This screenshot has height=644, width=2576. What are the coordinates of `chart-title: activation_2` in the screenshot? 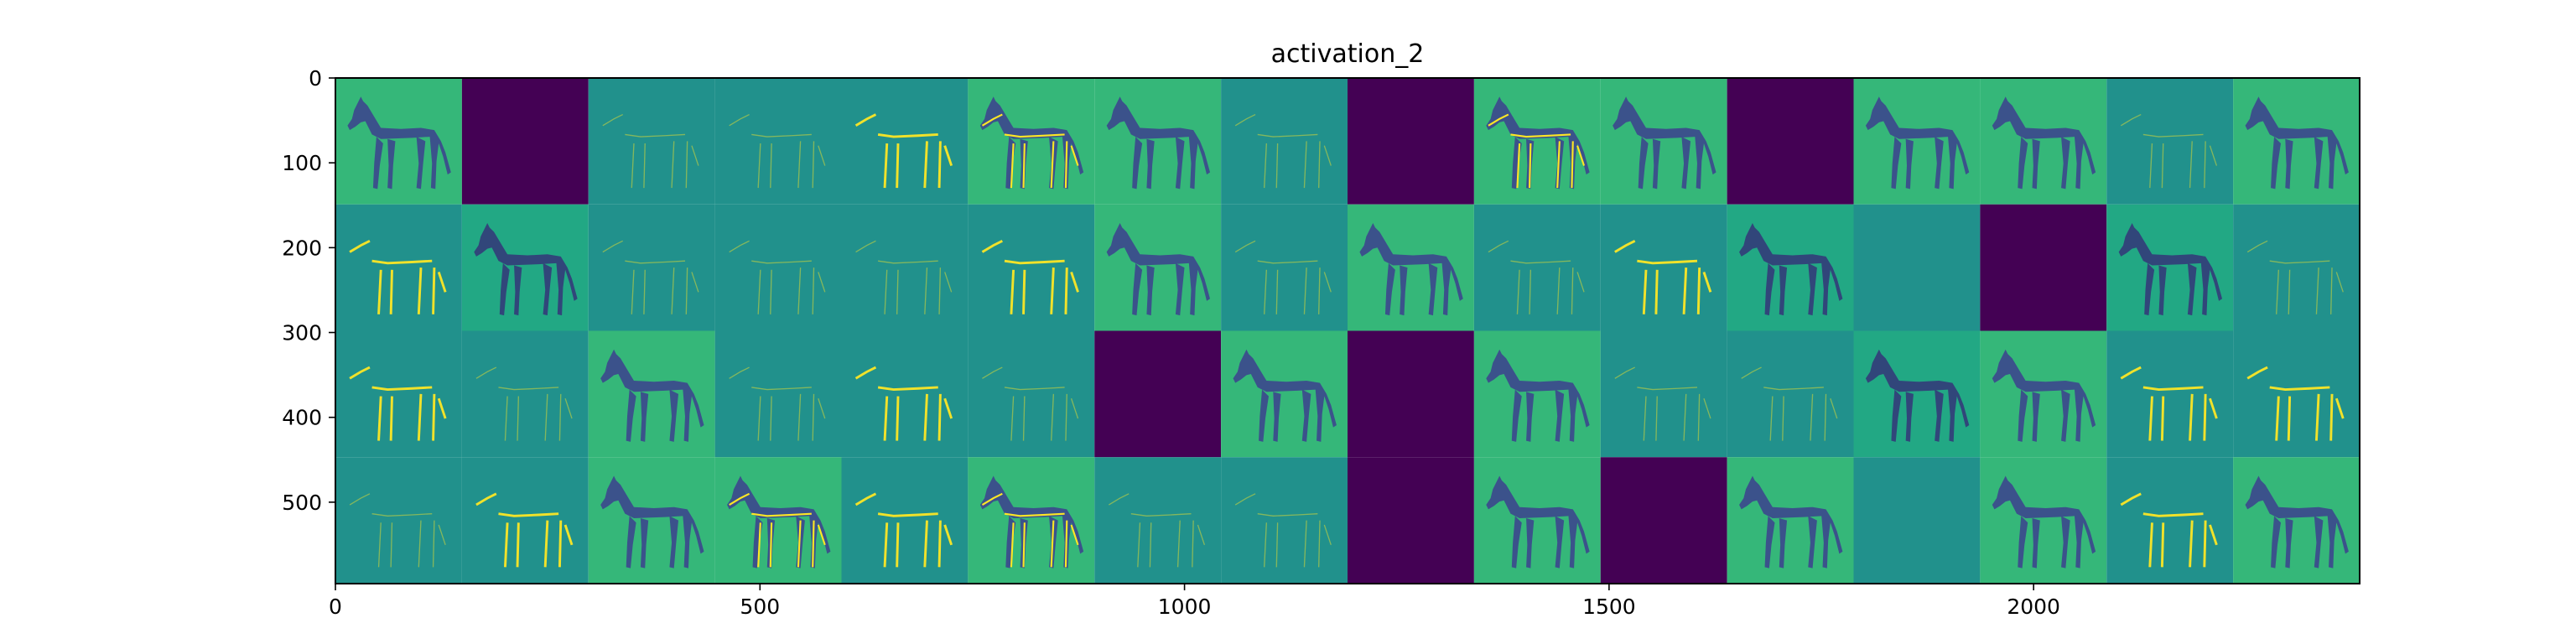 It's located at (1348, 54).